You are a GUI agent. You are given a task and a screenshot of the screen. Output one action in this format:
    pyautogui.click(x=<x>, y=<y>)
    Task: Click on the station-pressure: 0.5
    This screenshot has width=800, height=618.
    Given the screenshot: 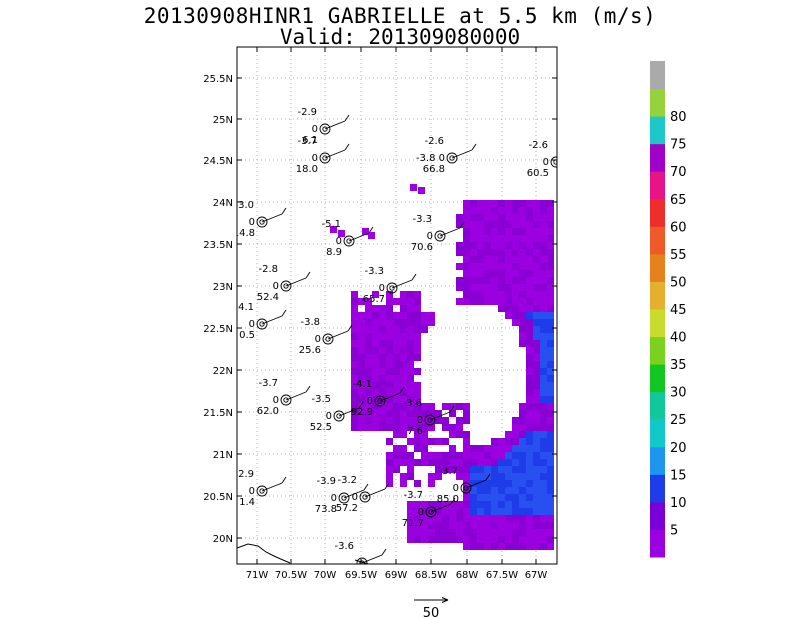 What is the action you would take?
    pyautogui.click(x=247, y=335)
    